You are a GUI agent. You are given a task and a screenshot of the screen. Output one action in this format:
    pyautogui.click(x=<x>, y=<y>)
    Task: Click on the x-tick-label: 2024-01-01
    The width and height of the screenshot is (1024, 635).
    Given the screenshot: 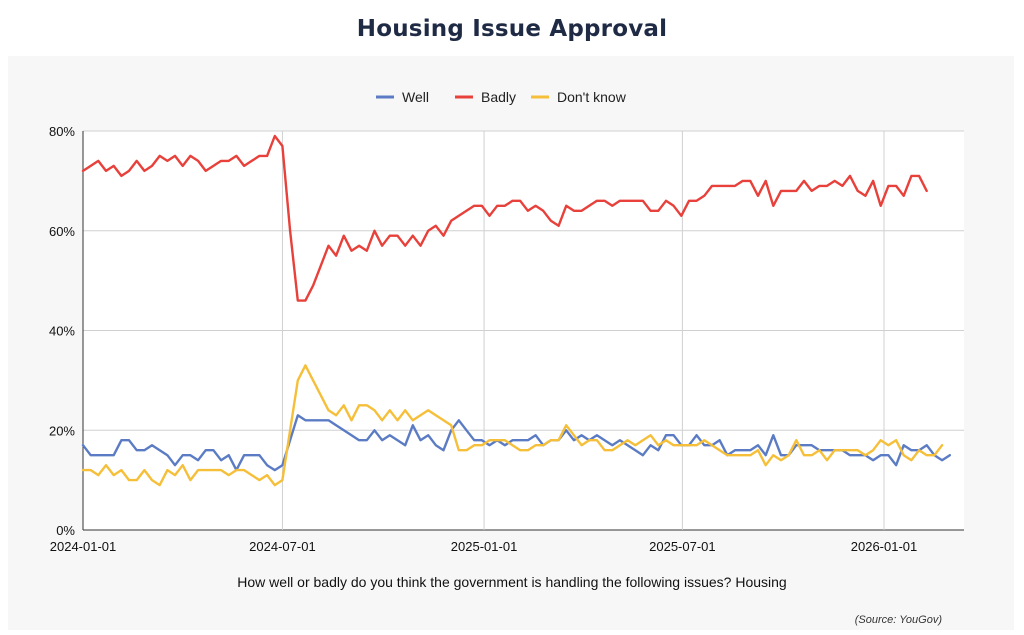 What is the action you would take?
    pyautogui.click(x=83, y=546)
    